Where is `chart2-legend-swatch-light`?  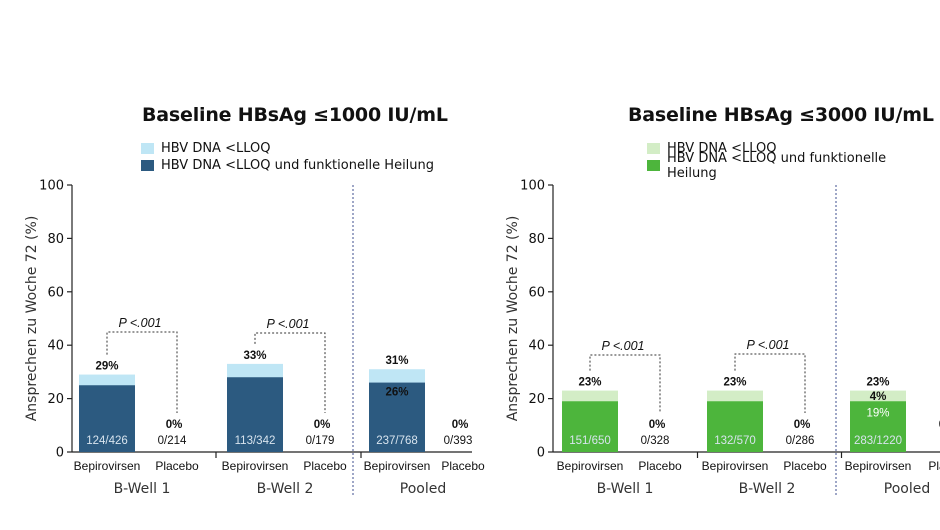 chart2-legend-swatch-light is located at coordinates (653, 148).